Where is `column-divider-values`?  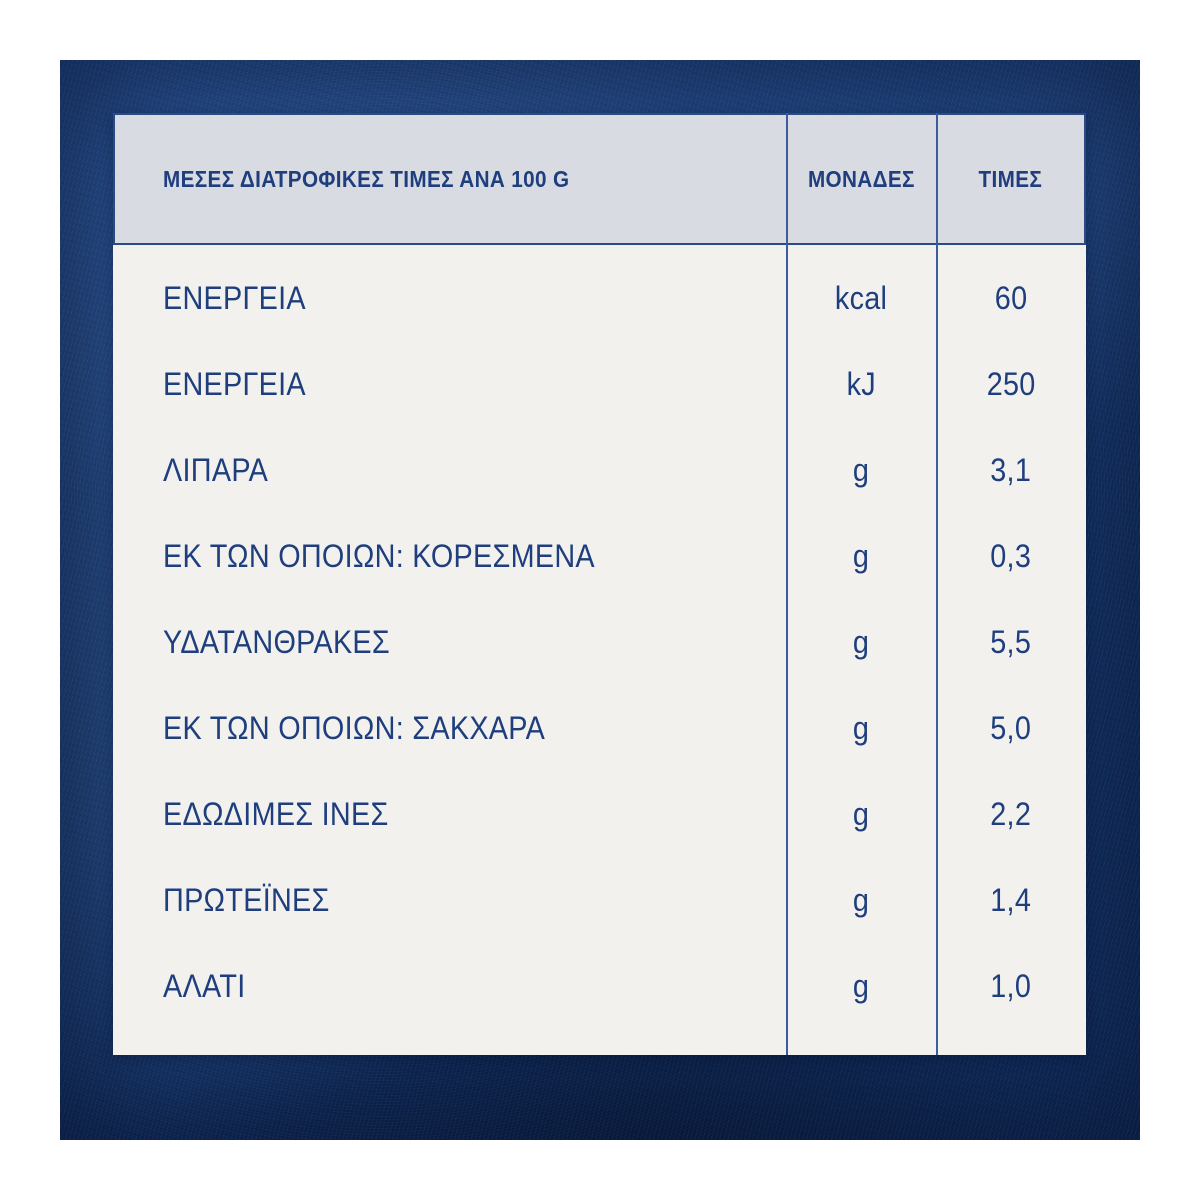
column-divider-values is located at coordinates (937, 584).